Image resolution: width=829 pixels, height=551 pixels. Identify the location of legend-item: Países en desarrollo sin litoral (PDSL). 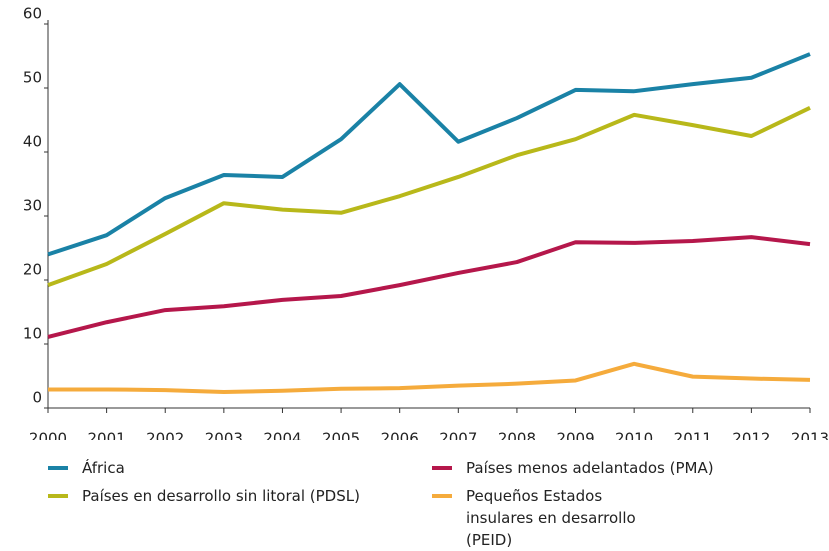
(228, 496).